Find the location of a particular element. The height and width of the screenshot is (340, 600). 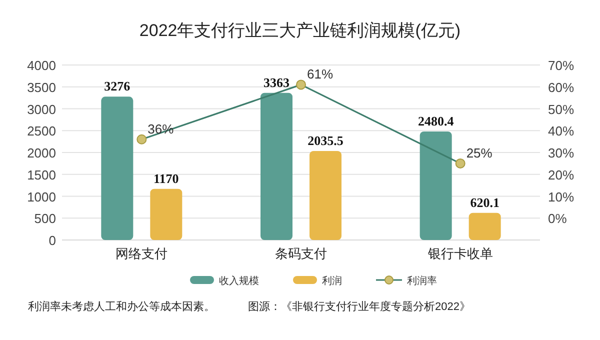

x-tick-label: 网络支付 is located at coordinates (142, 253).